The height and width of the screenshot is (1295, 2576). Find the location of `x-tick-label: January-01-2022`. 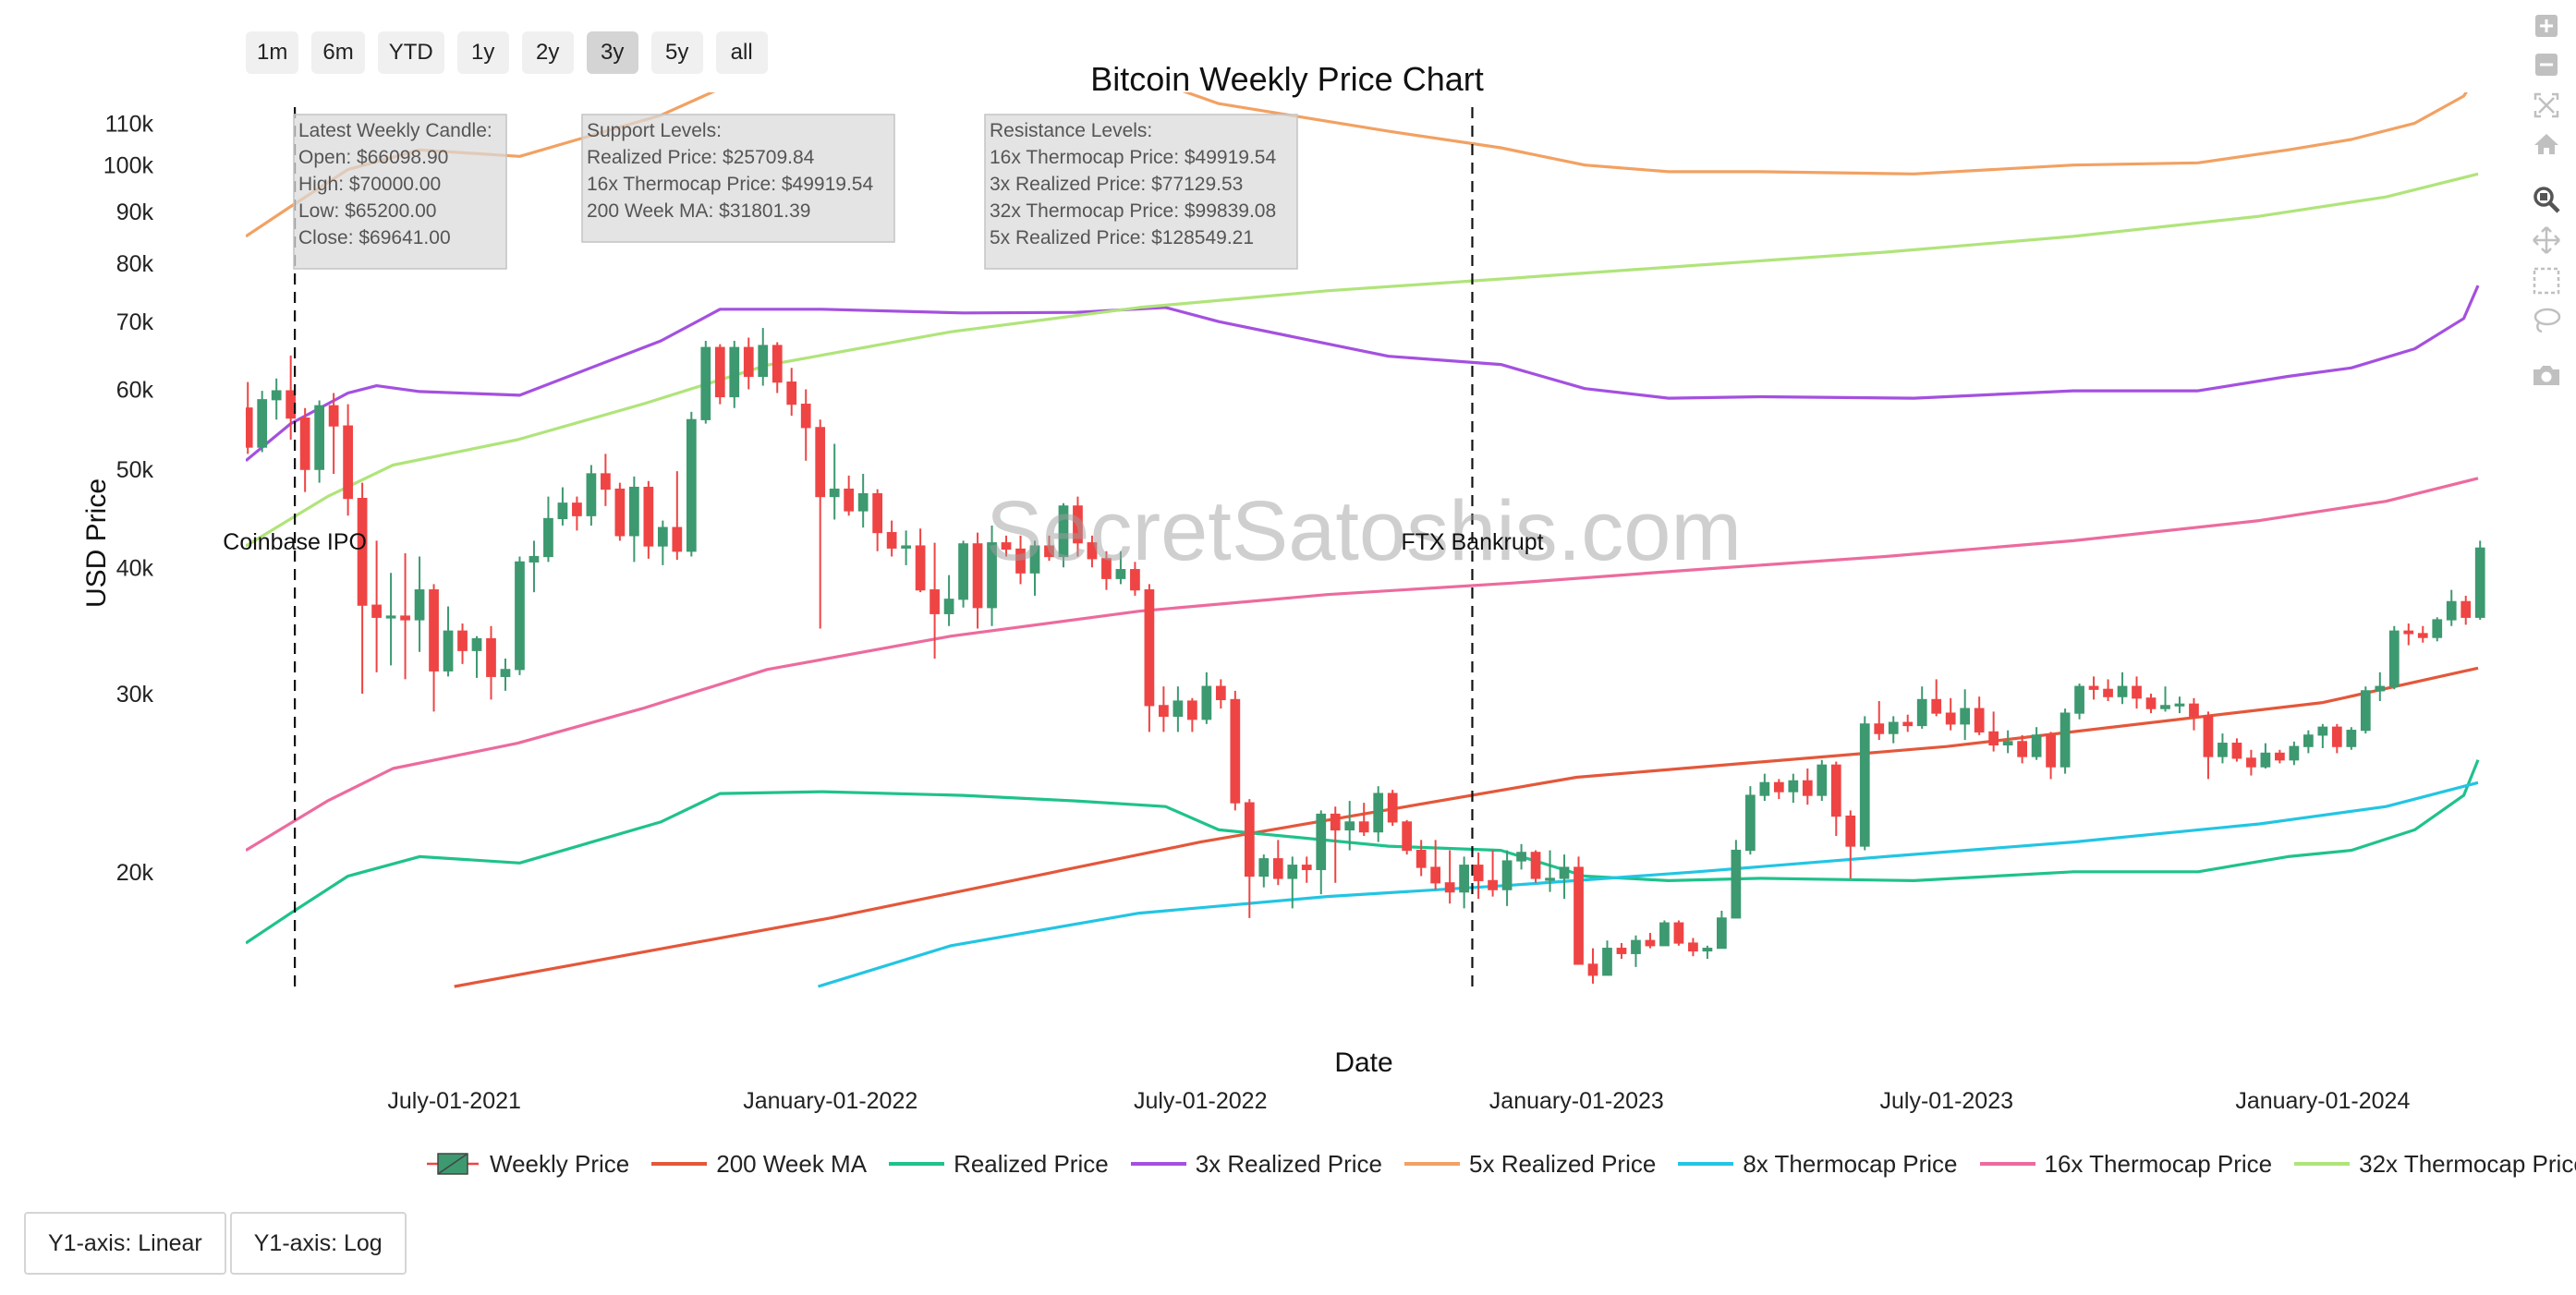

x-tick-label: January-01-2022 is located at coordinates (830, 1101).